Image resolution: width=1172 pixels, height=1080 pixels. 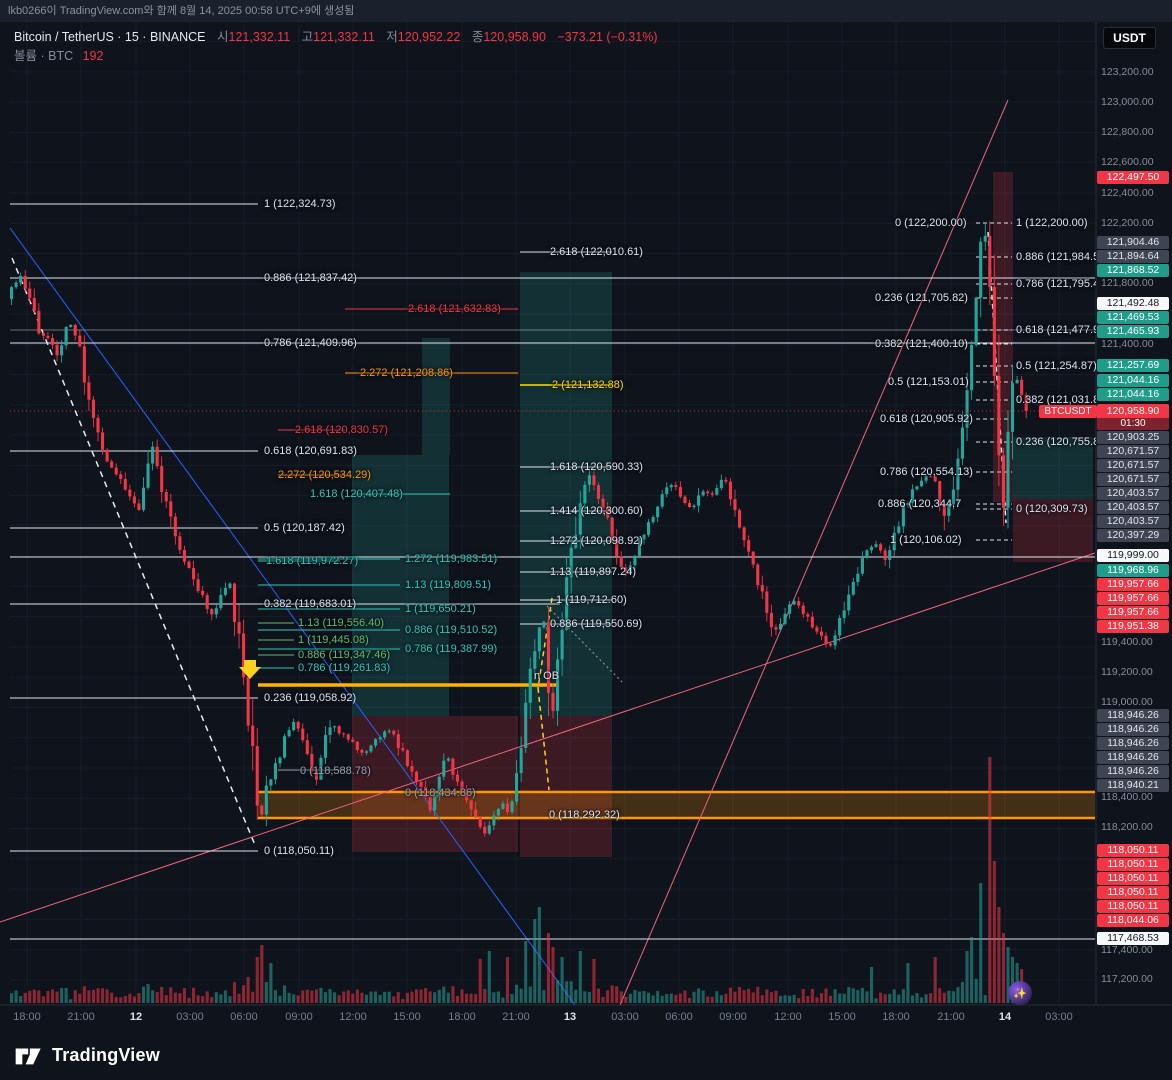 What do you see at coordinates (1127, 102) in the screenshot?
I see `price-scale-label: 123,000.00` at bounding box center [1127, 102].